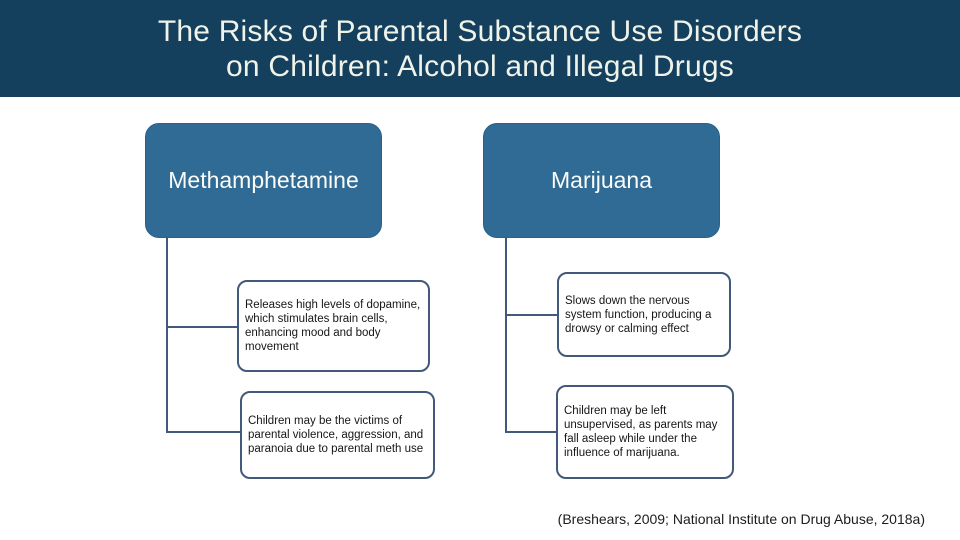 Image resolution: width=960 pixels, height=540 pixels. I want to click on connector-right-vertical, so click(506, 335).